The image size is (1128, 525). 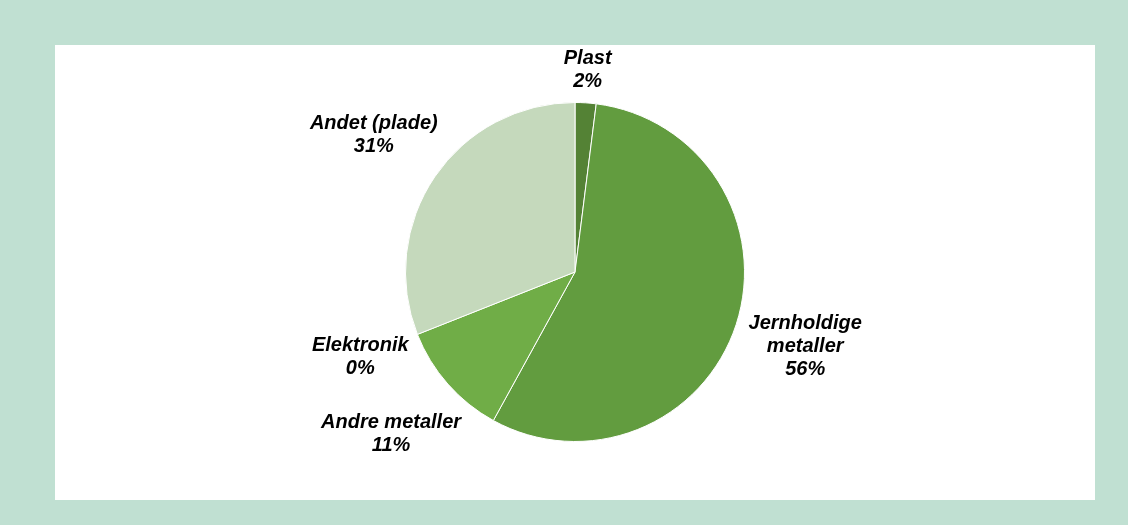 I want to click on data-label: 31%, so click(x=374, y=145).